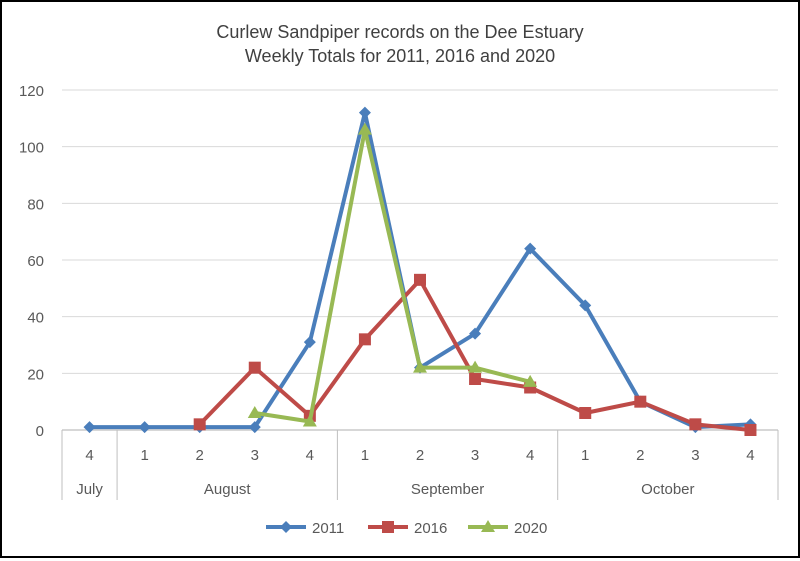 The height and width of the screenshot is (561, 800). What do you see at coordinates (430, 528) in the screenshot?
I see `legend-label: 2016` at bounding box center [430, 528].